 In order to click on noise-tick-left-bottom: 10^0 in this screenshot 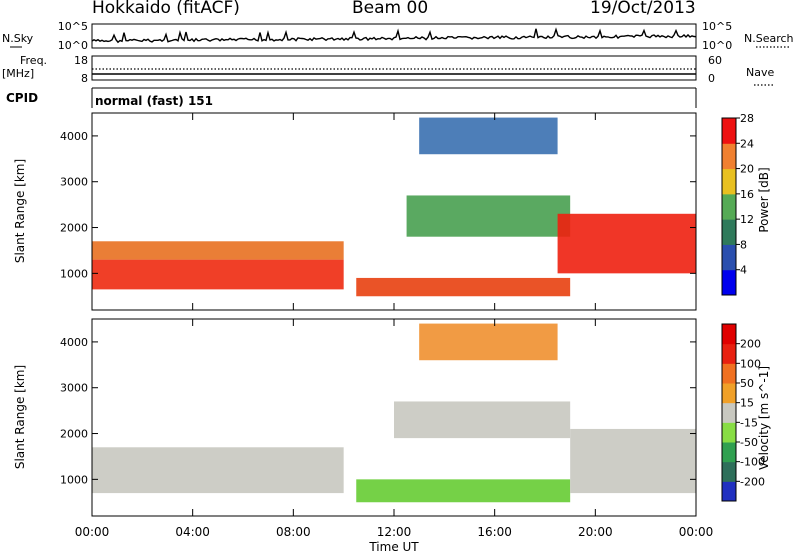, I will do `click(73, 45)`.